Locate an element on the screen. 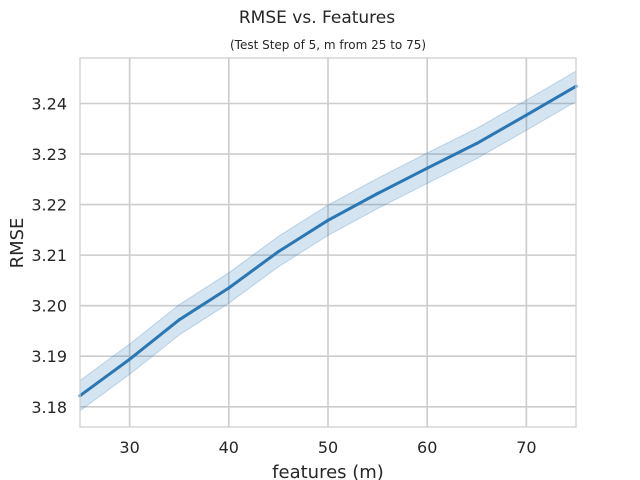 The image size is (640, 480). y-axis-label: RMSE is located at coordinates (17, 243).